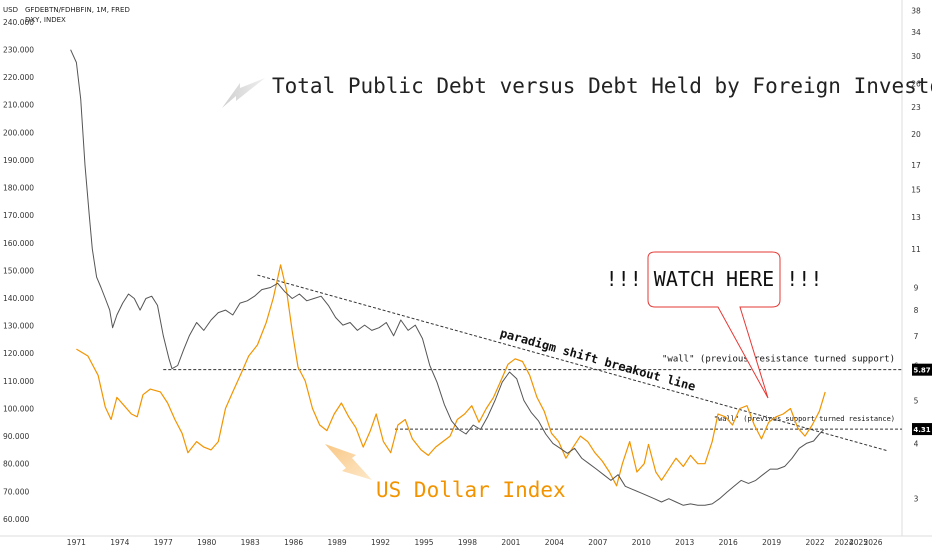 Image resolution: width=932 pixels, height=550 pixels. Describe the element at coordinates (380, 542) in the screenshot. I see `x-tick-label: 1992` at that location.